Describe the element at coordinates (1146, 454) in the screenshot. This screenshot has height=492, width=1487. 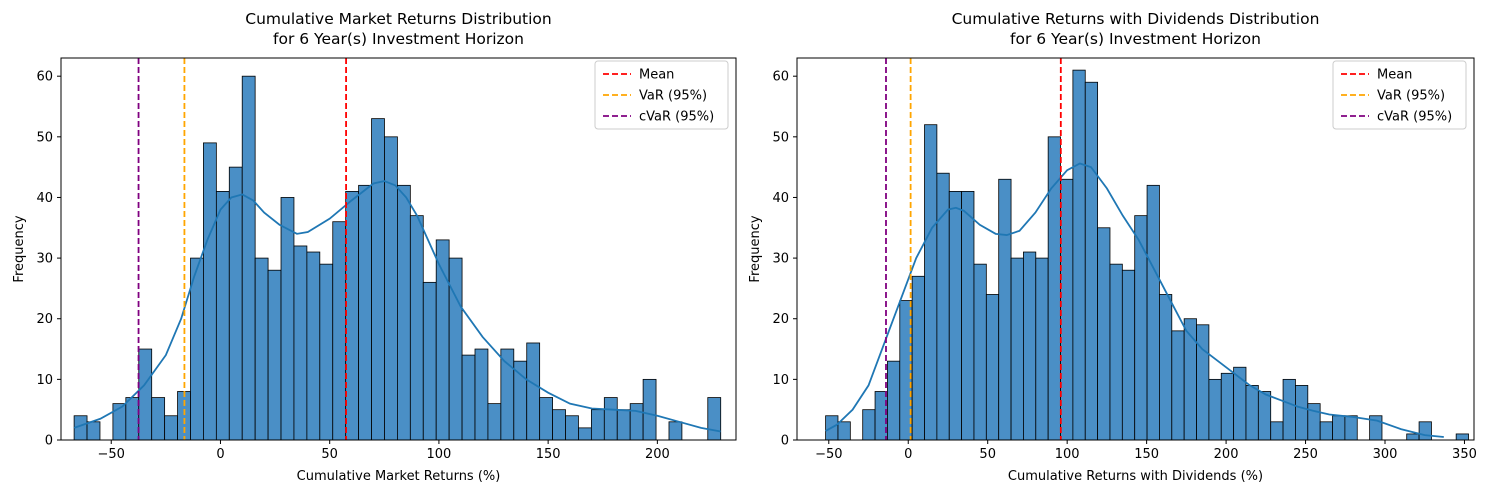
I see `x-tick-label: 150` at that location.